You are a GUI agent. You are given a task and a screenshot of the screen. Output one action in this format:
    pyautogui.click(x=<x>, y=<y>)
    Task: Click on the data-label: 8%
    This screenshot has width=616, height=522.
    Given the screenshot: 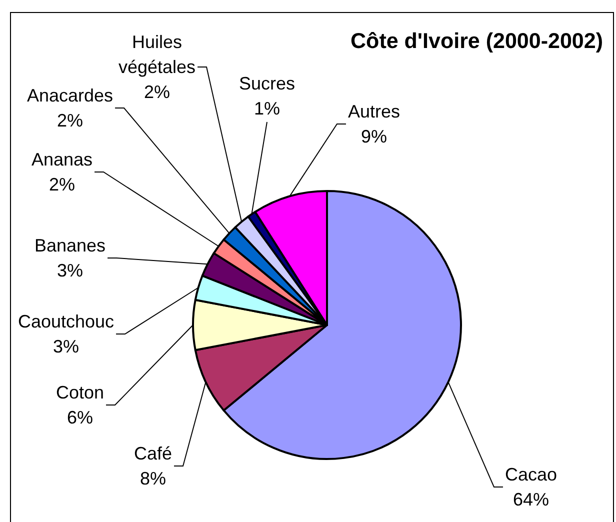 What is the action you would take?
    pyautogui.click(x=153, y=478)
    